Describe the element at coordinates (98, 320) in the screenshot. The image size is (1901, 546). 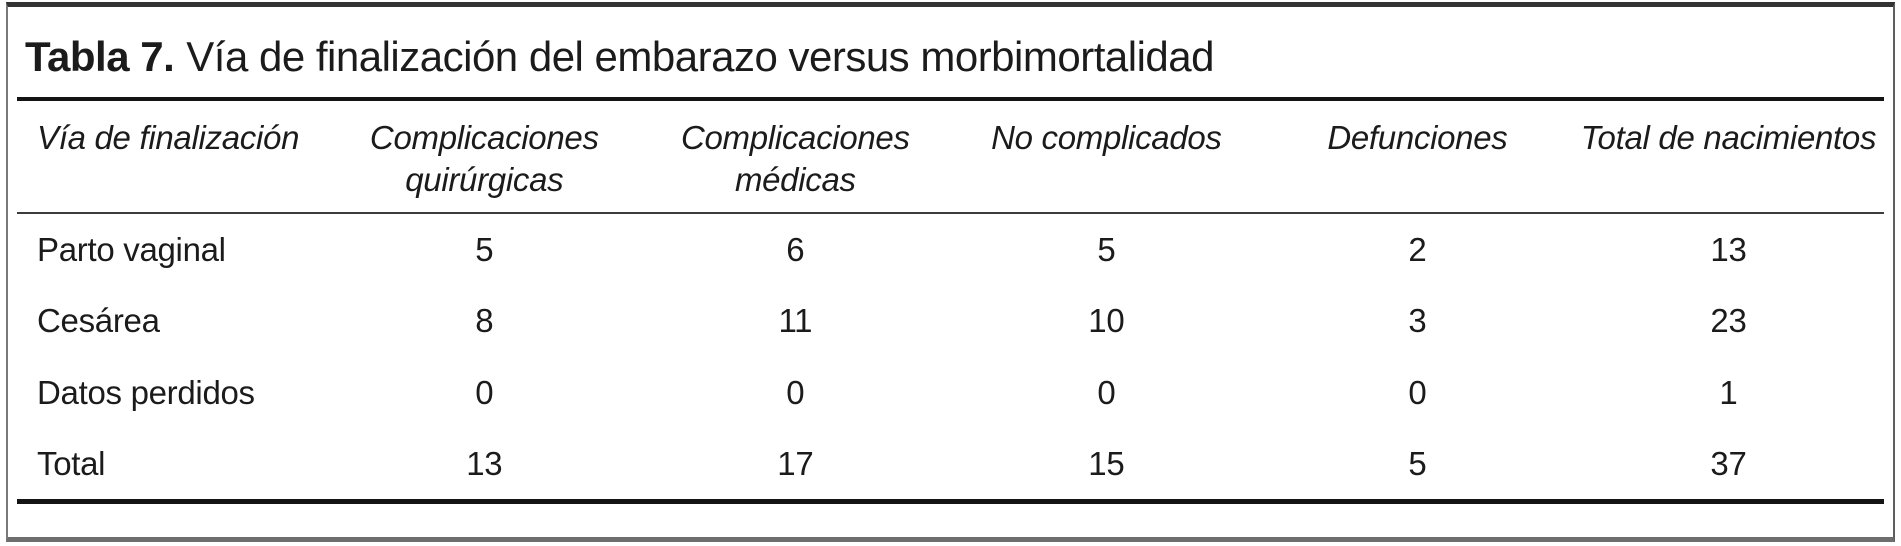
I see `row-label: Cesárea` at that location.